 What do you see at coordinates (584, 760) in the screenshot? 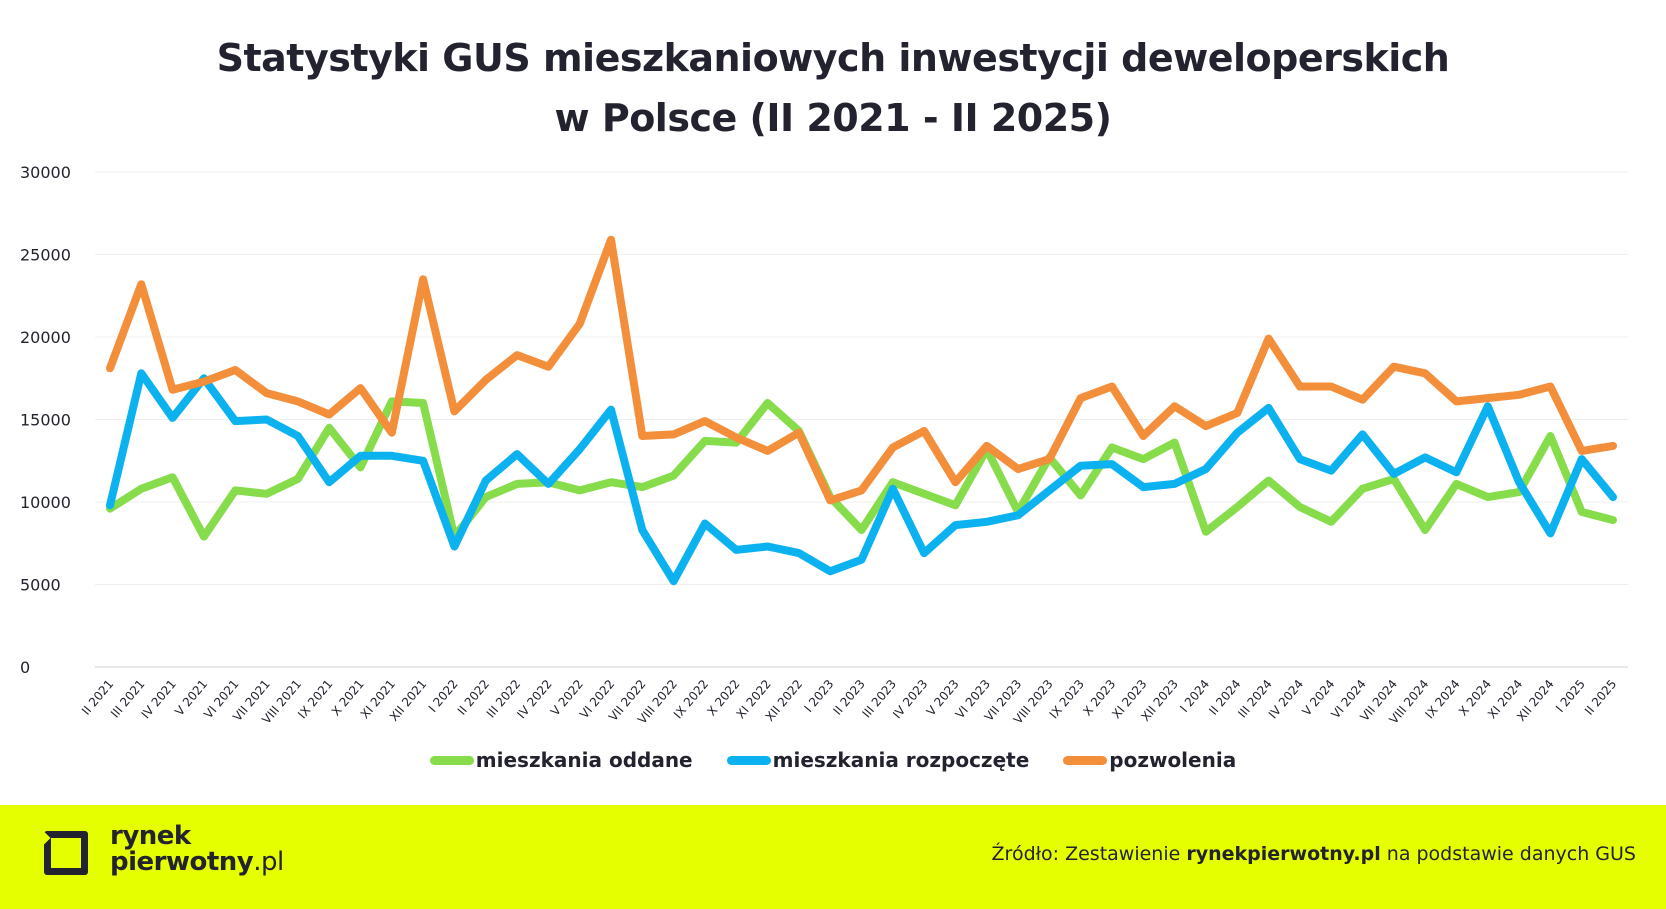
I see `legend-label: mieszkania oddane` at bounding box center [584, 760].